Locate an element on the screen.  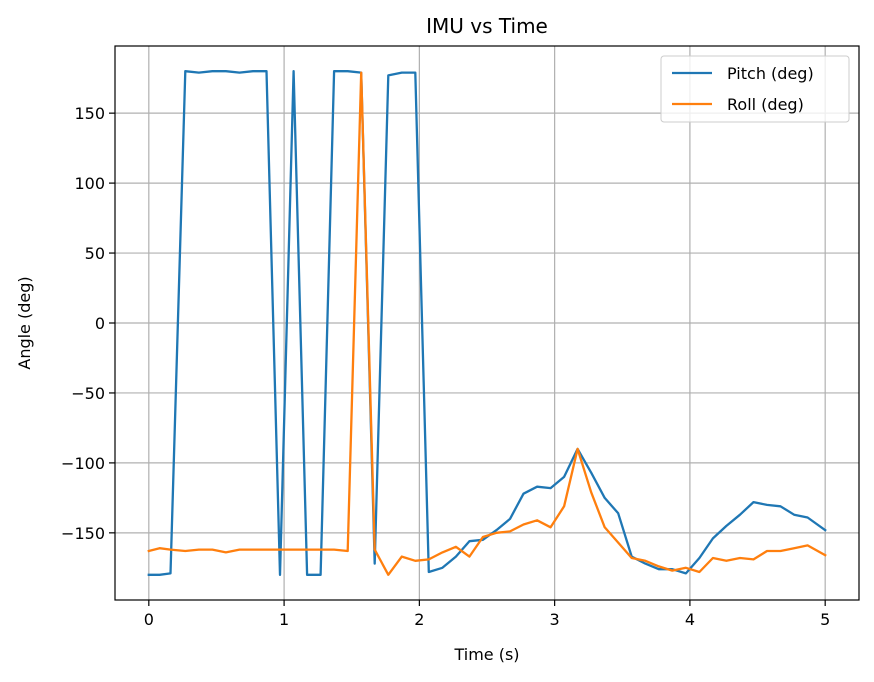
x-tick-label: 0 is located at coordinates (149, 619).